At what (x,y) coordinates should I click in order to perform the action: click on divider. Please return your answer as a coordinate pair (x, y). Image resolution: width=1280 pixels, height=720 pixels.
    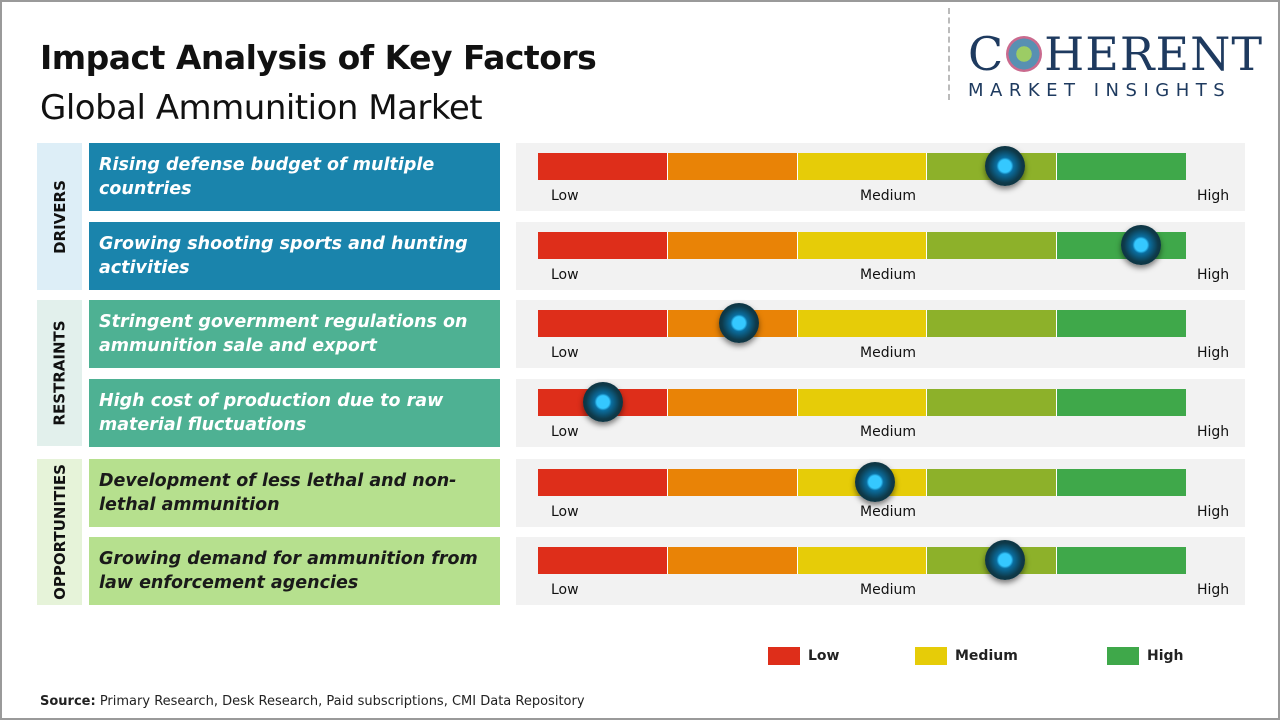
    Looking at the image, I should click on (949, 54).